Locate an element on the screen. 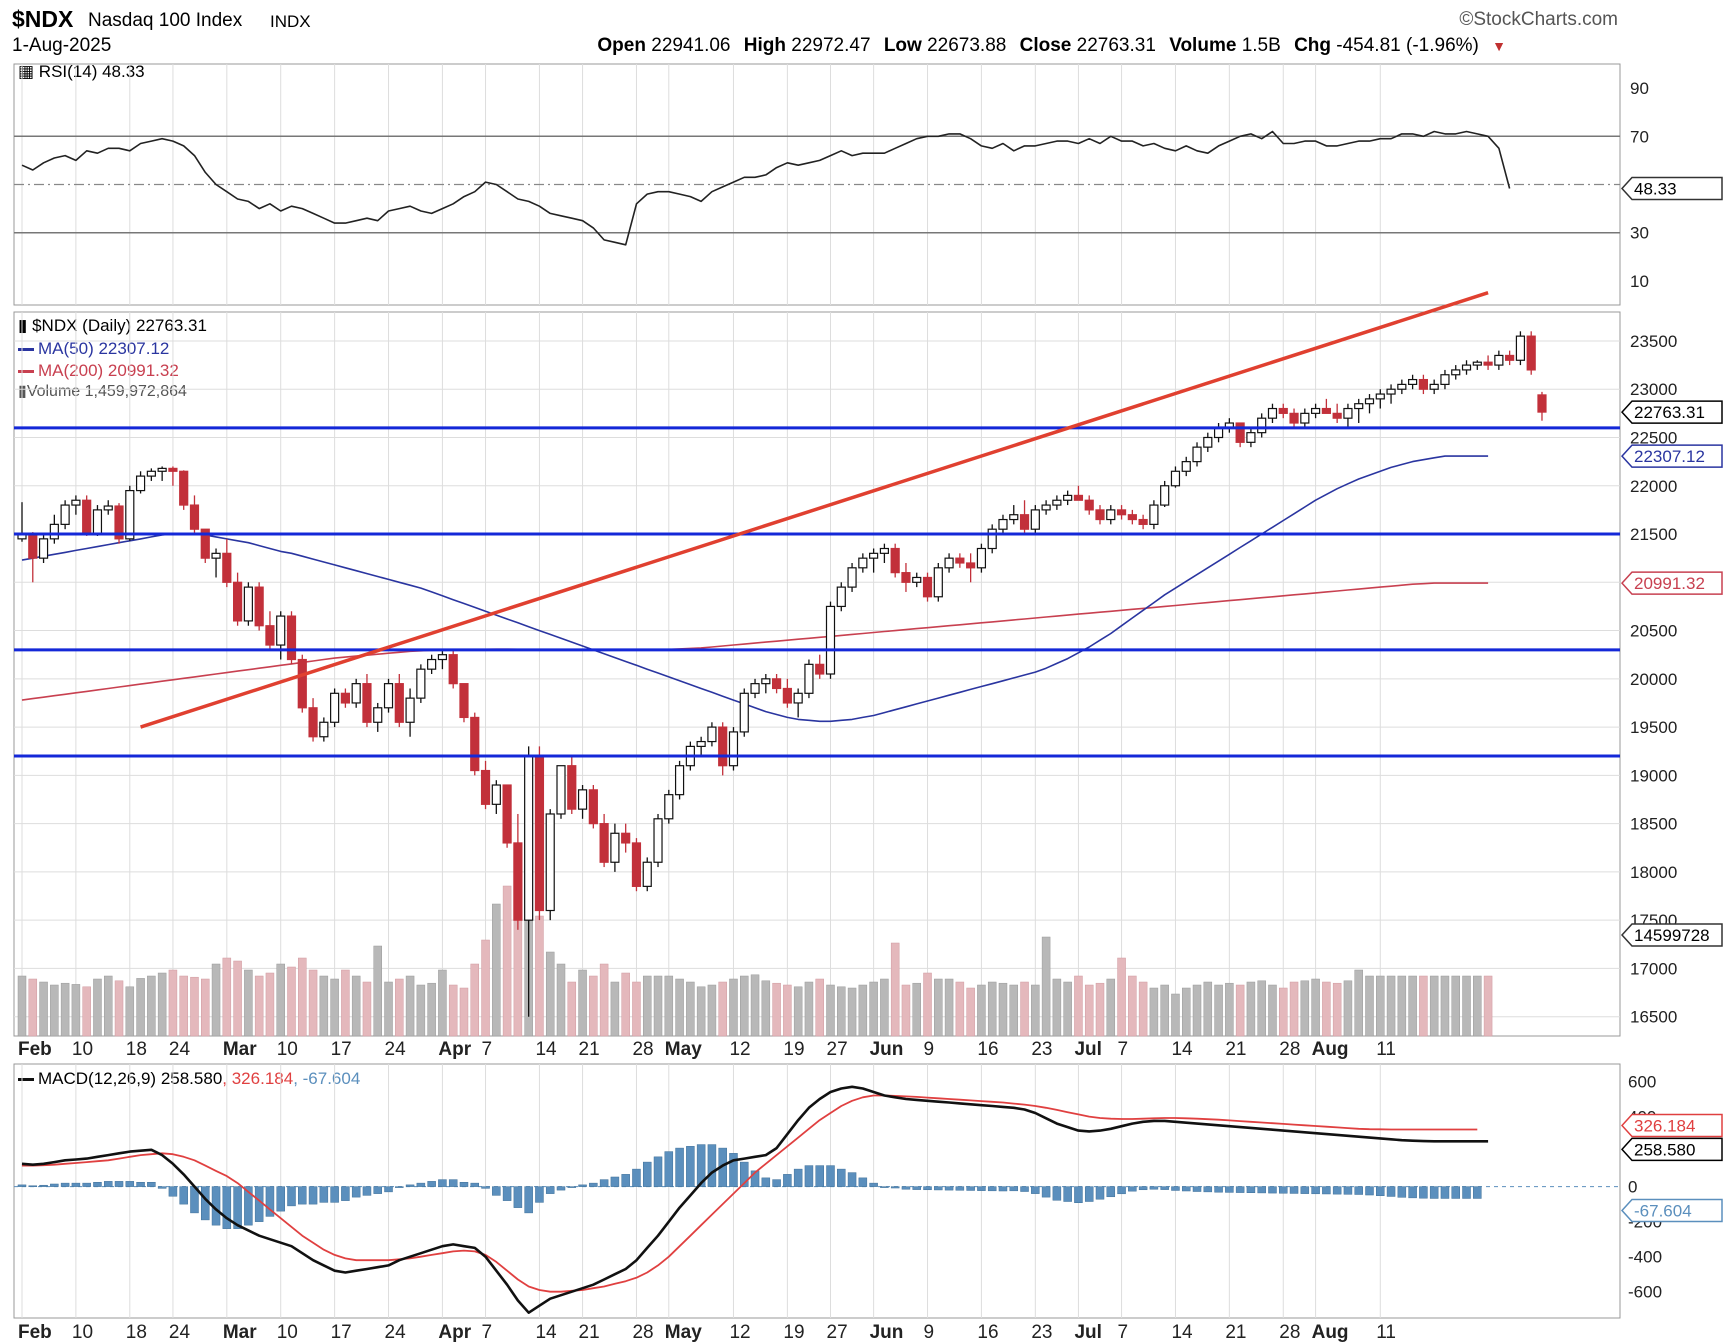 The image size is (1724, 1344). price-y-tick-label: 21500 is located at coordinates (1653, 534).